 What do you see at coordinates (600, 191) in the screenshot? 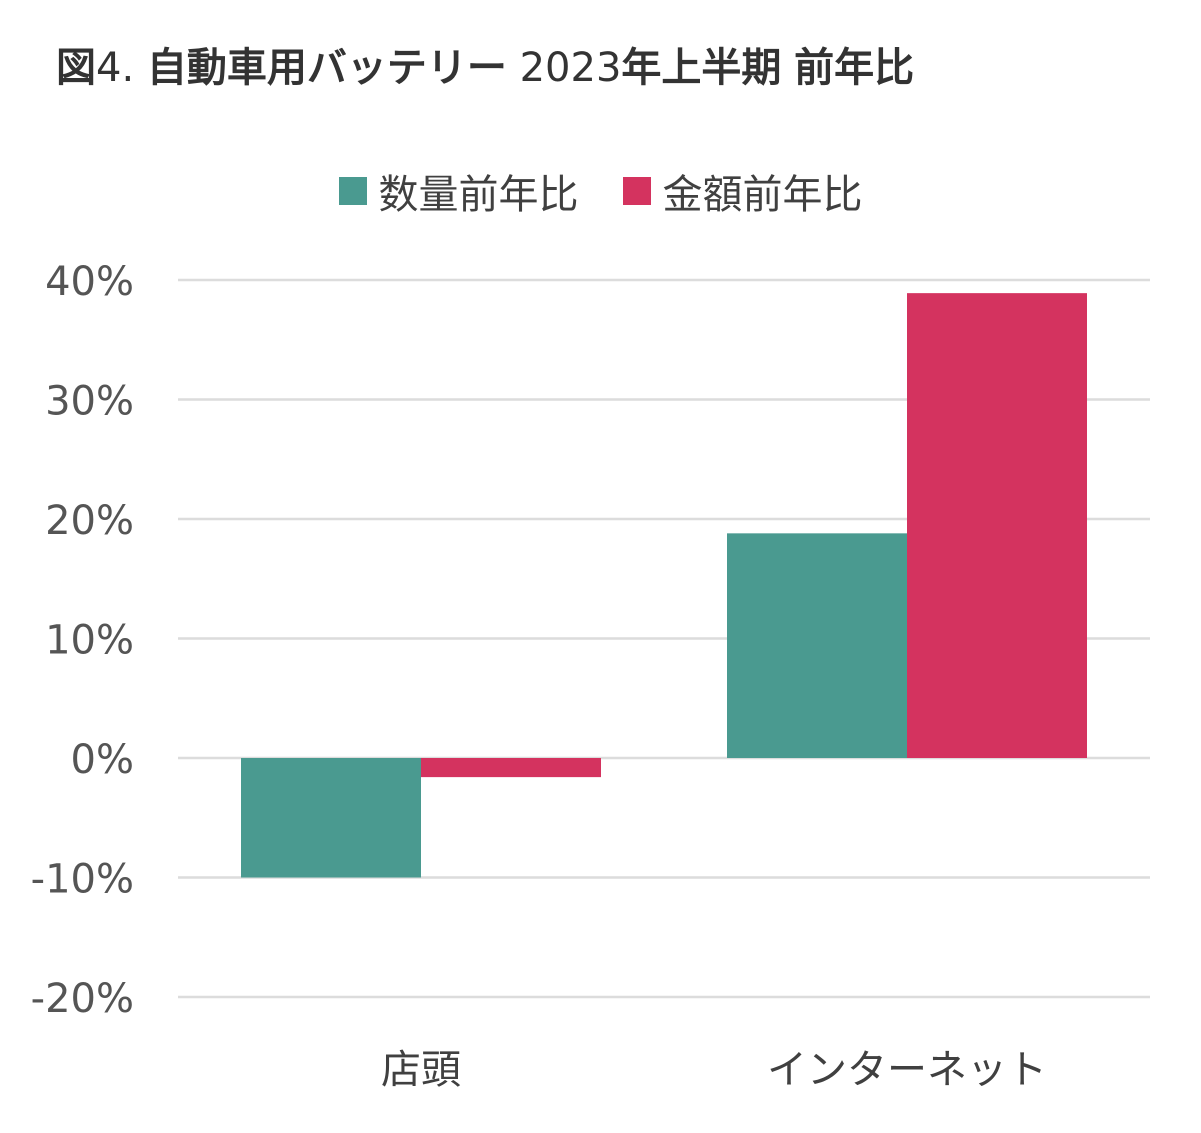
I see `chart-legend: 数量前年比 金額前年比` at bounding box center [600, 191].